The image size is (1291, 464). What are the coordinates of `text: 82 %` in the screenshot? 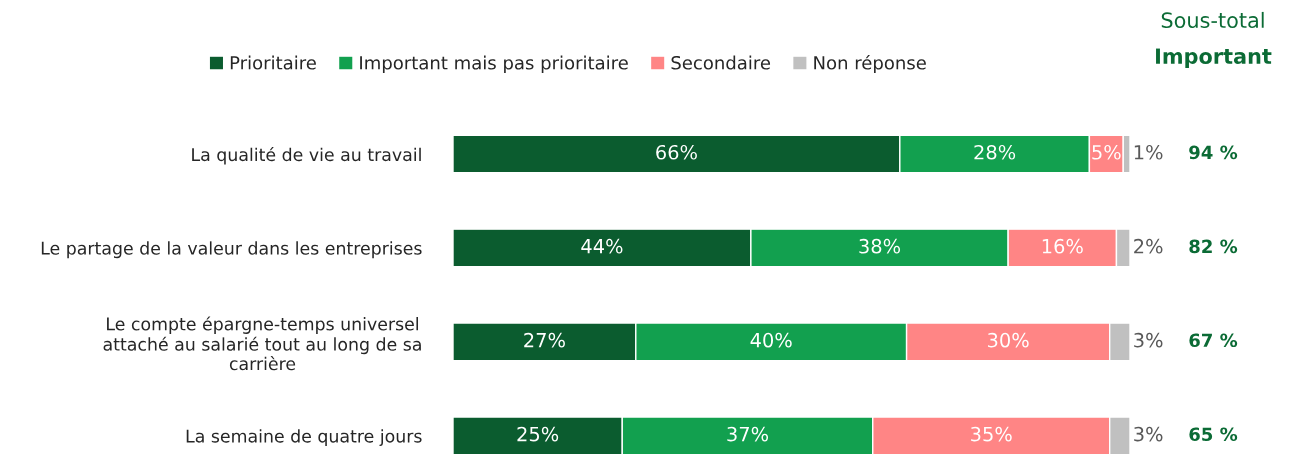 It's located at (1213, 246).